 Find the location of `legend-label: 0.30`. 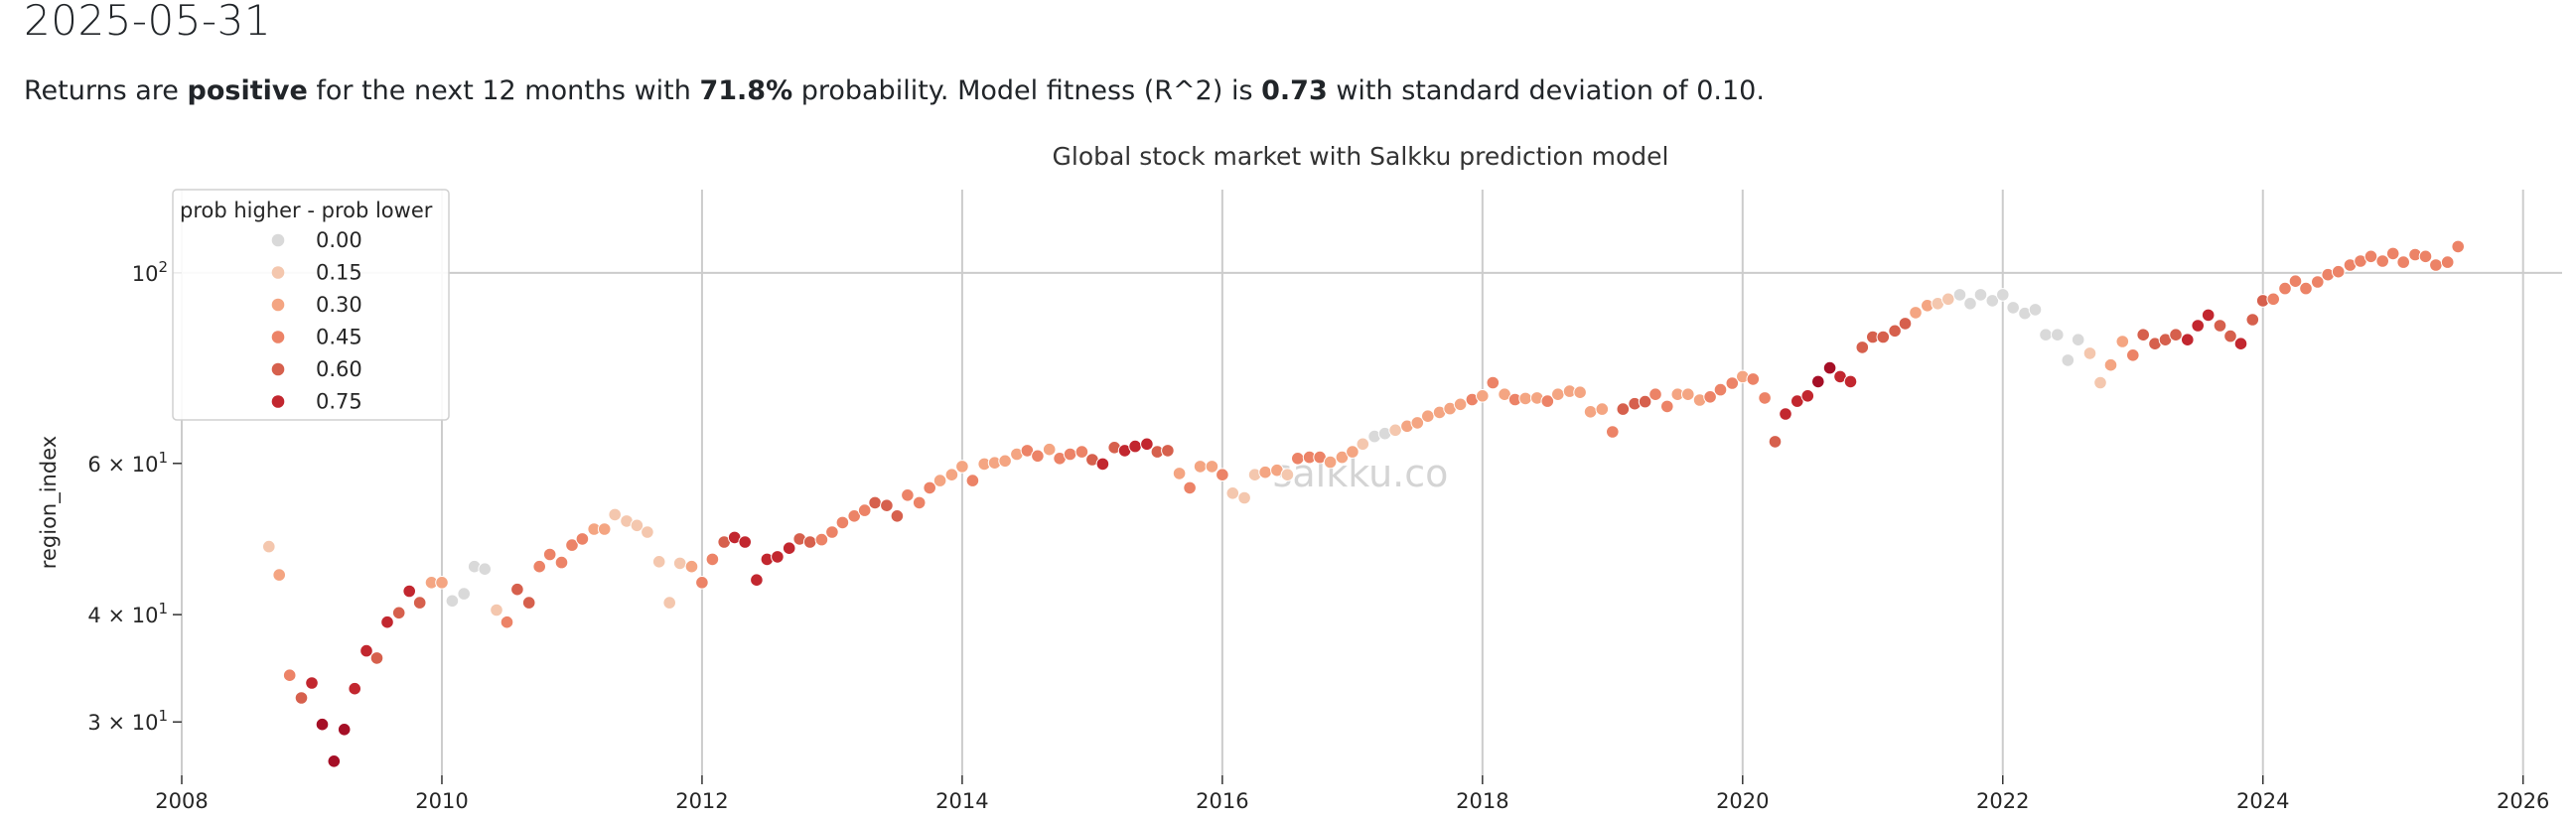

legend-label: 0.30 is located at coordinates (339, 305).